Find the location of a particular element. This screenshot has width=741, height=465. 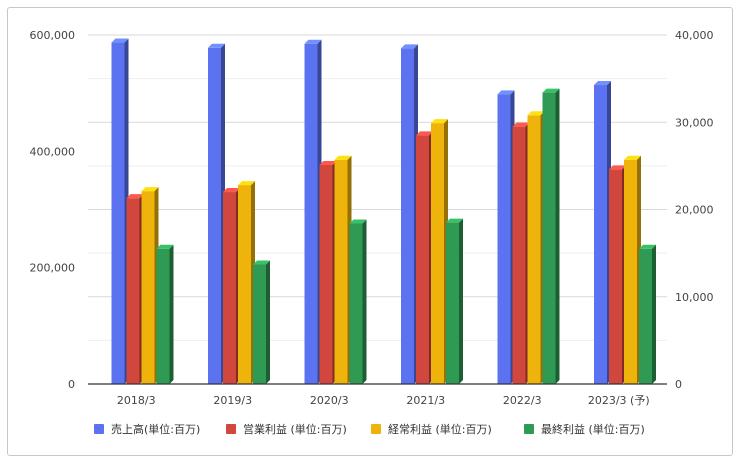

legend-label: 経常利益 (単位:百万) is located at coordinates (440, 429).